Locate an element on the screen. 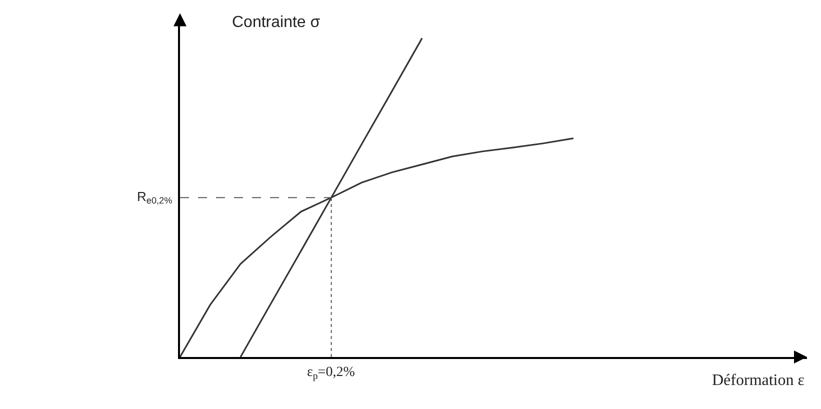  y-axis-title: Contrainte σ is located at coordinates (276, 22).